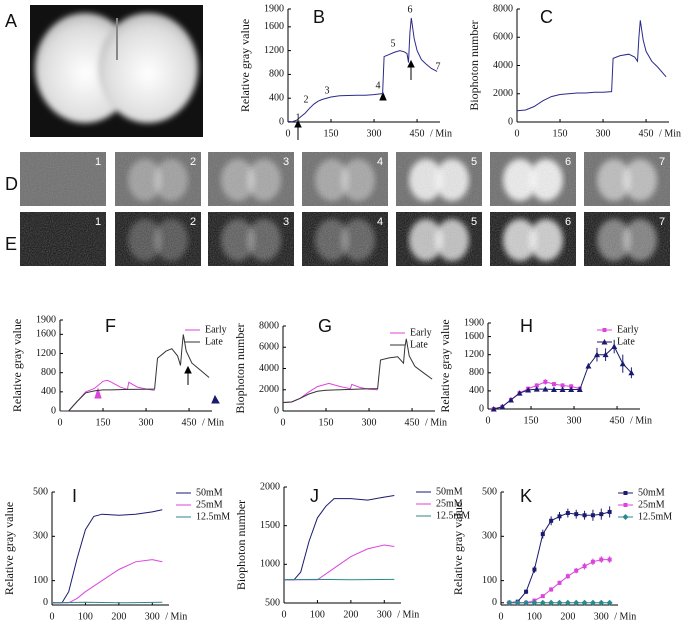 The image size is (689, 628). I want to click on frame-number: 6, so click(568, 162).